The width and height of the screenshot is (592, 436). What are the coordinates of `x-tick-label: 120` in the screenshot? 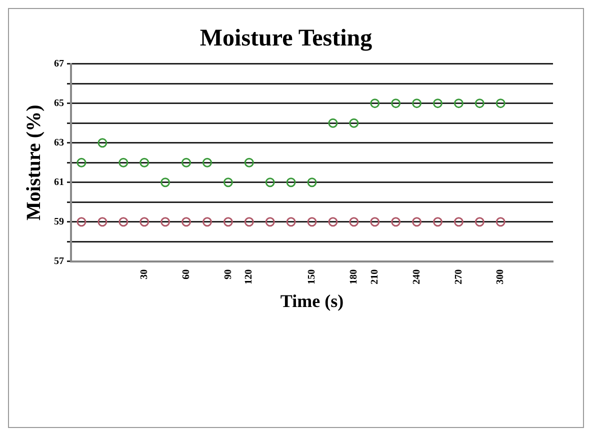 It's located at (249, 276).